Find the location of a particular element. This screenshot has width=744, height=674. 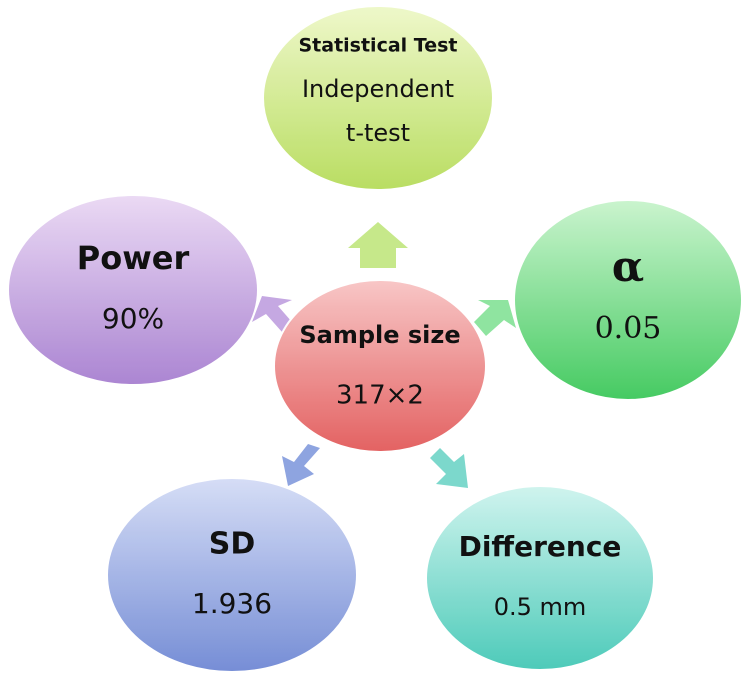

node-value: 317×2 is located at coordinates (380, 396).